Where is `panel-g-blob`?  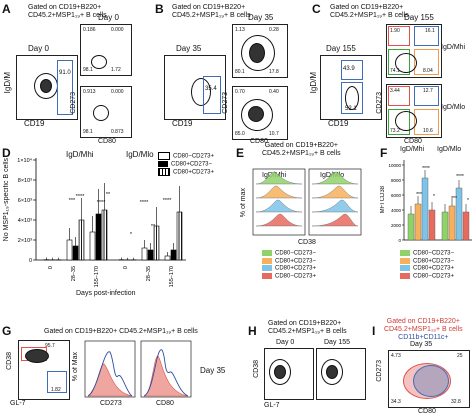
panel-g-blob is located at coordinates (37, 356).